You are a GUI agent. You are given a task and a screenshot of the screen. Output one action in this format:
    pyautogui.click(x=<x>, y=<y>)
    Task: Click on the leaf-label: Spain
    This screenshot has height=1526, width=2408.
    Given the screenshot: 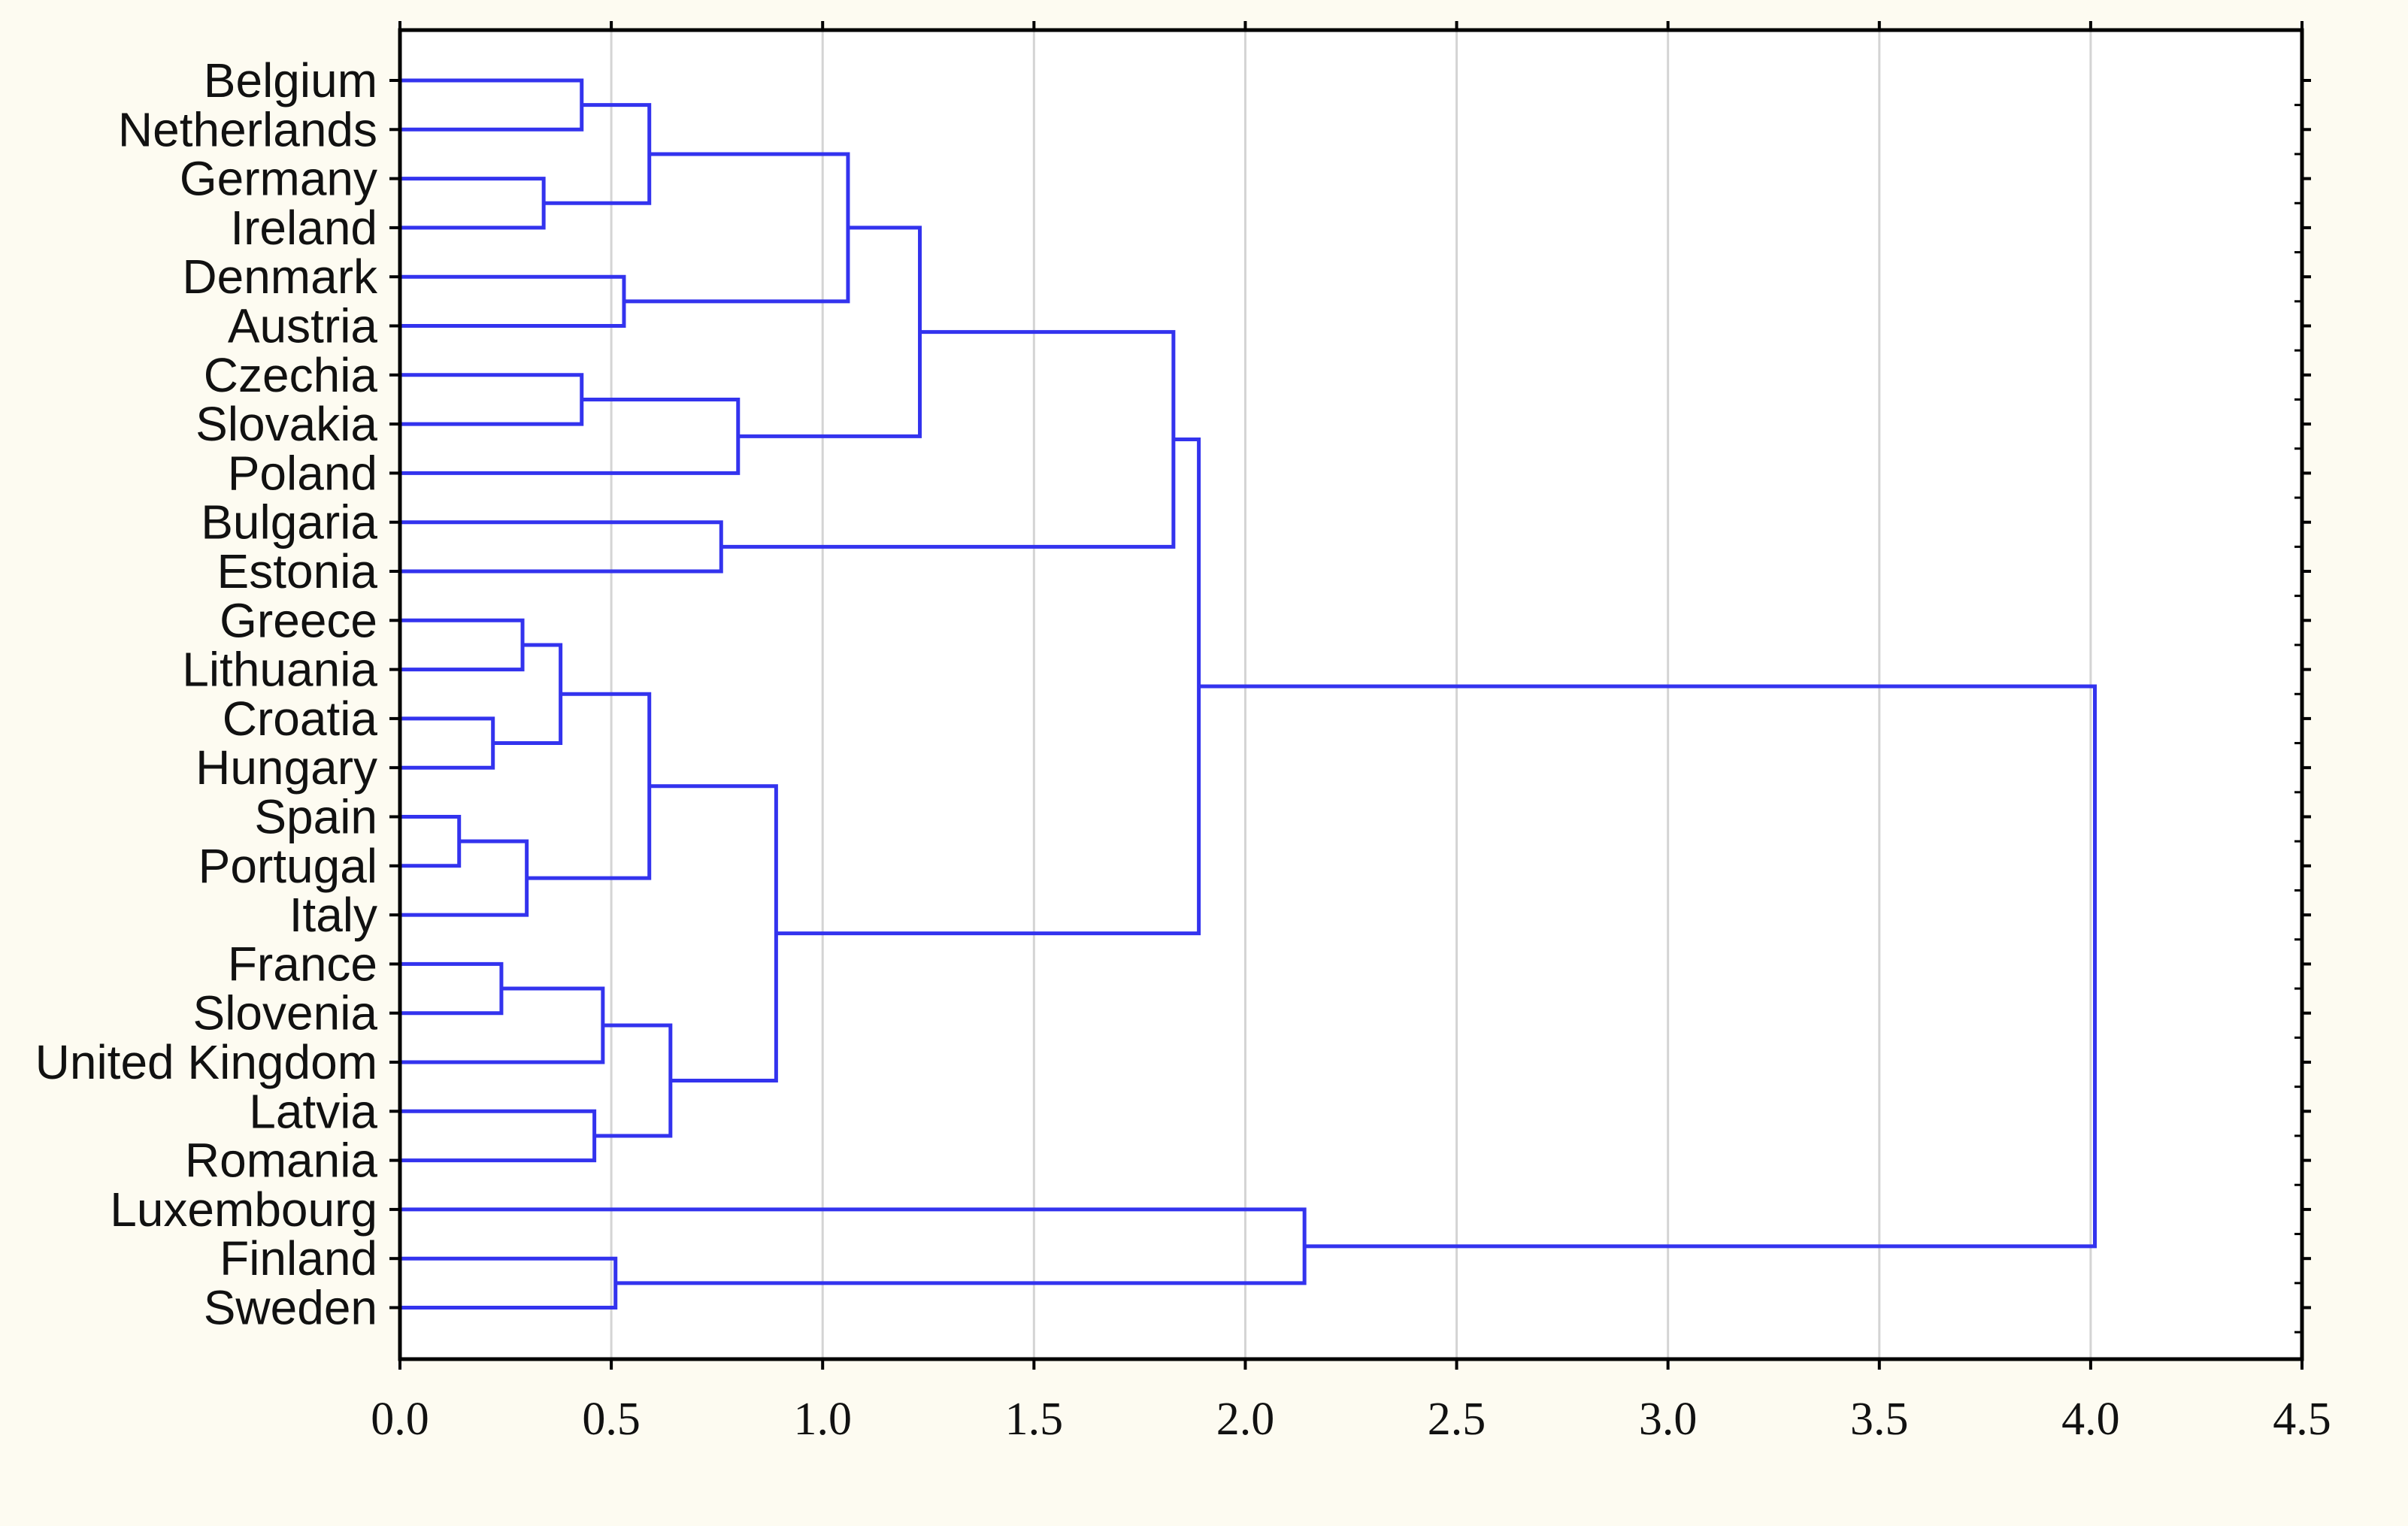 What is the action you would take?
    pyautogui.click(x=315, y=817)
    